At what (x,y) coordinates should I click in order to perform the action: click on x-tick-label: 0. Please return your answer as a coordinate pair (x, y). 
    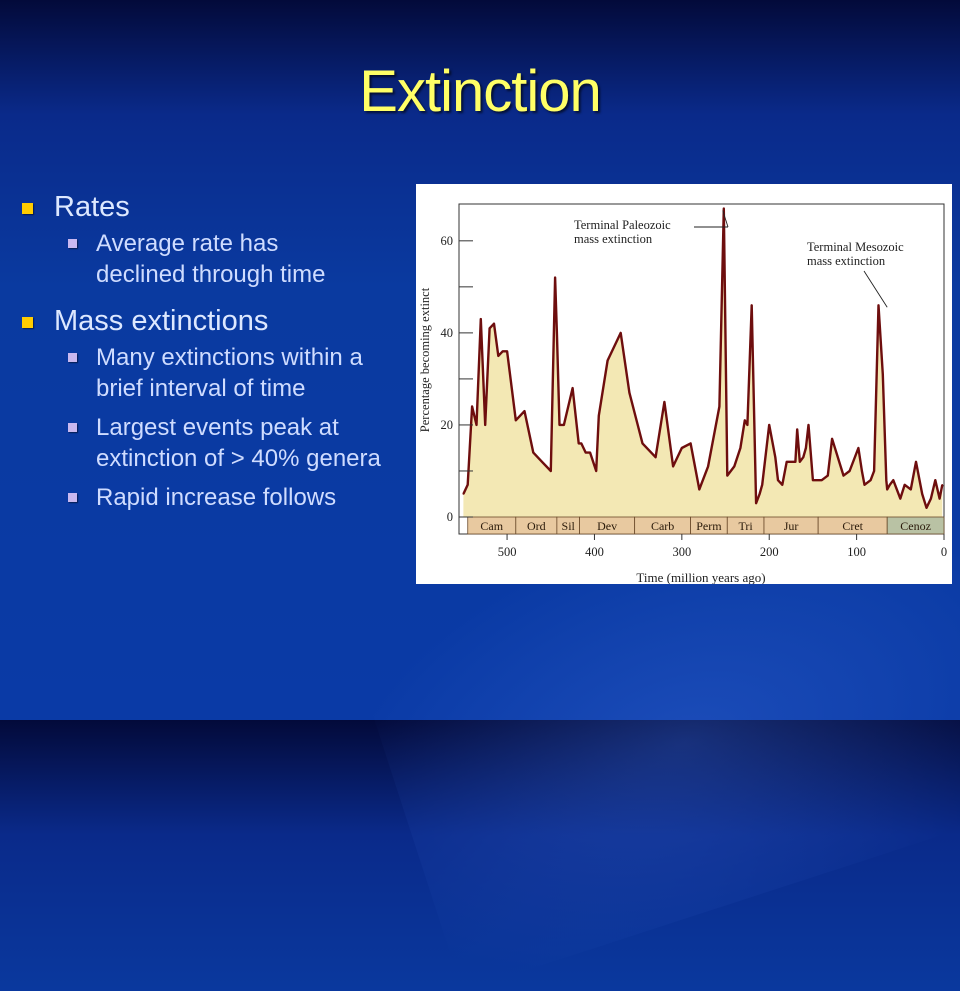
    Looking at the image, I should click on (944, 552).